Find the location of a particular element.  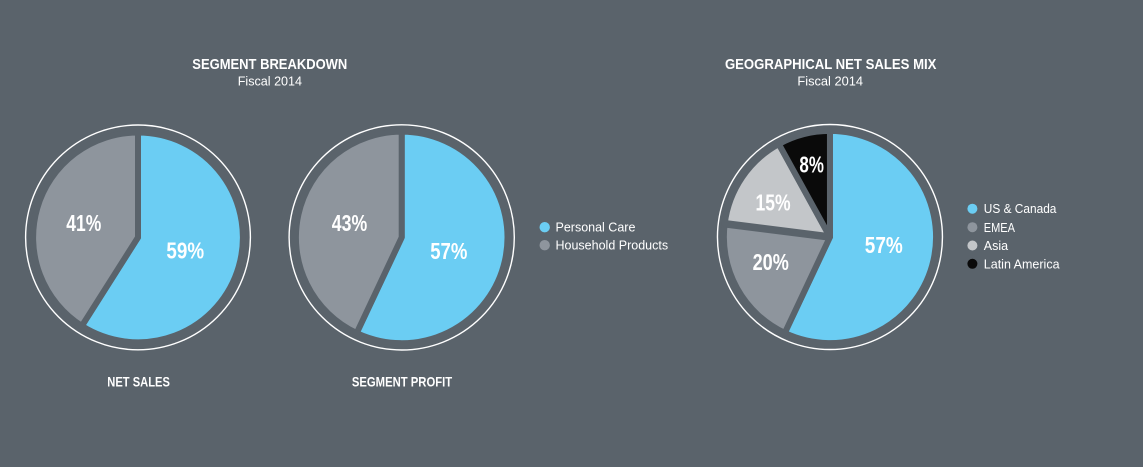

svg-text: Household Products is located at coordinates (612, 246).